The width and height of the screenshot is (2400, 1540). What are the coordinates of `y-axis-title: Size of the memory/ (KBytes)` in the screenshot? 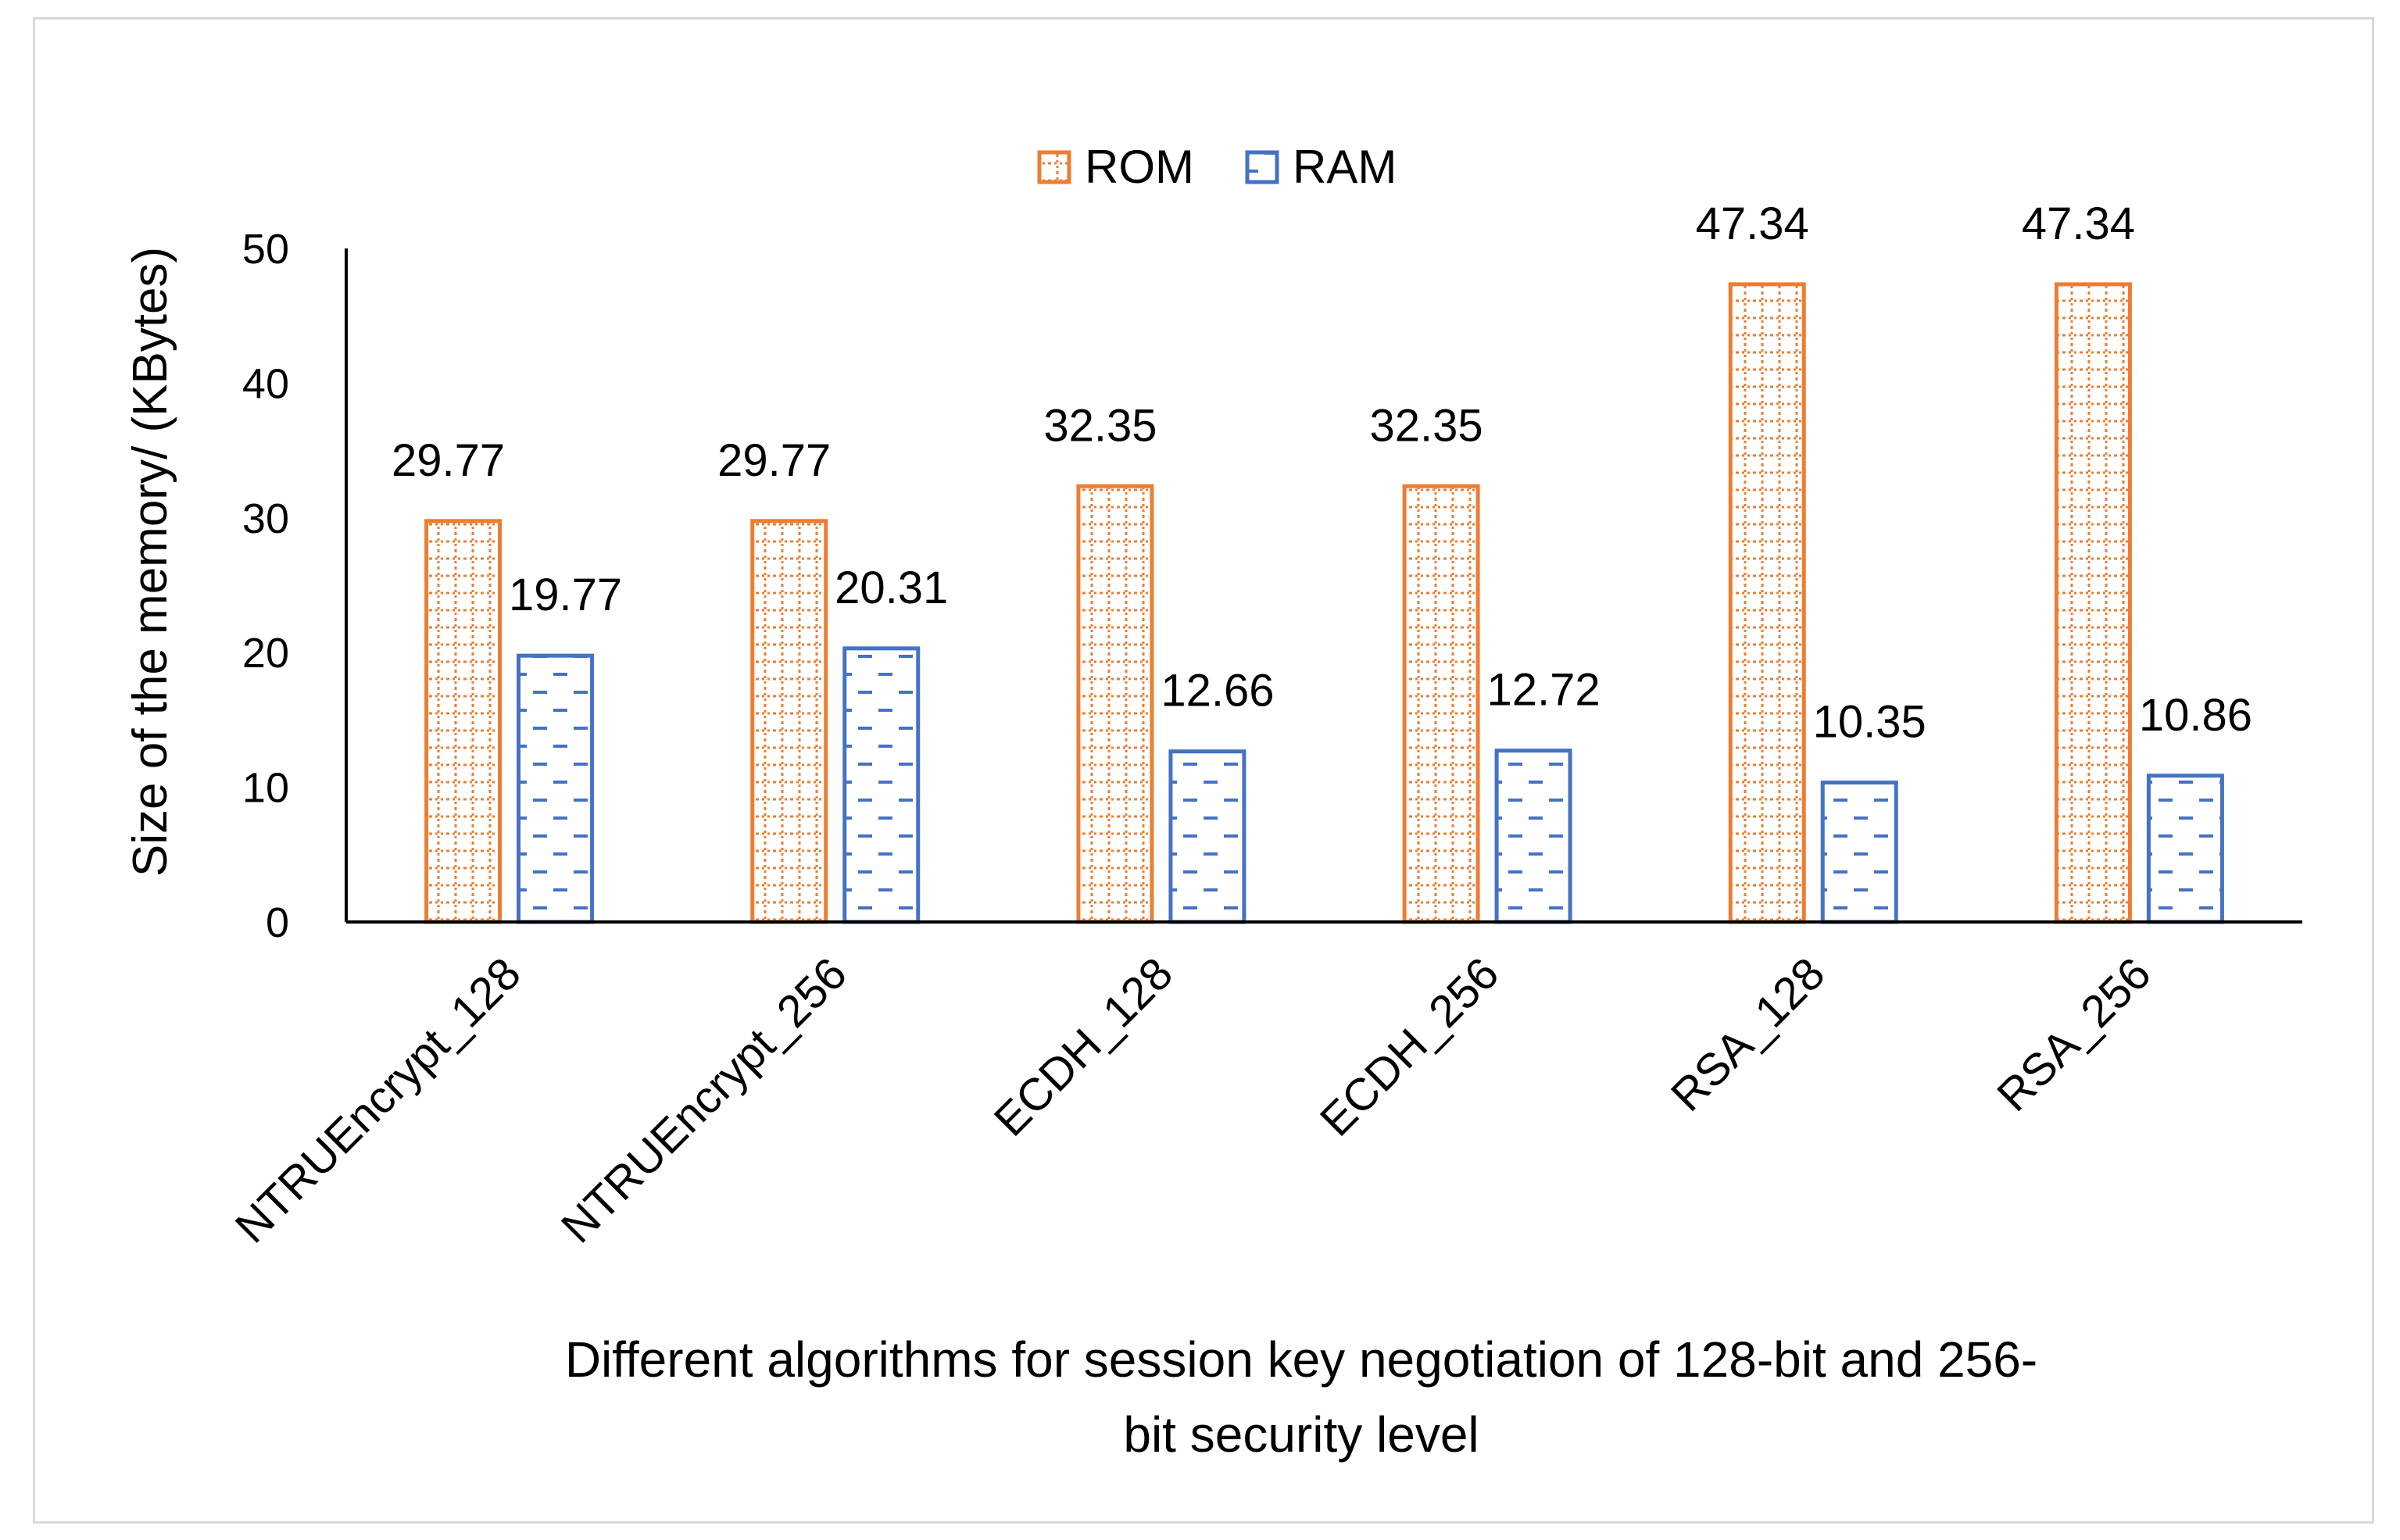 It's located at (150, 562).